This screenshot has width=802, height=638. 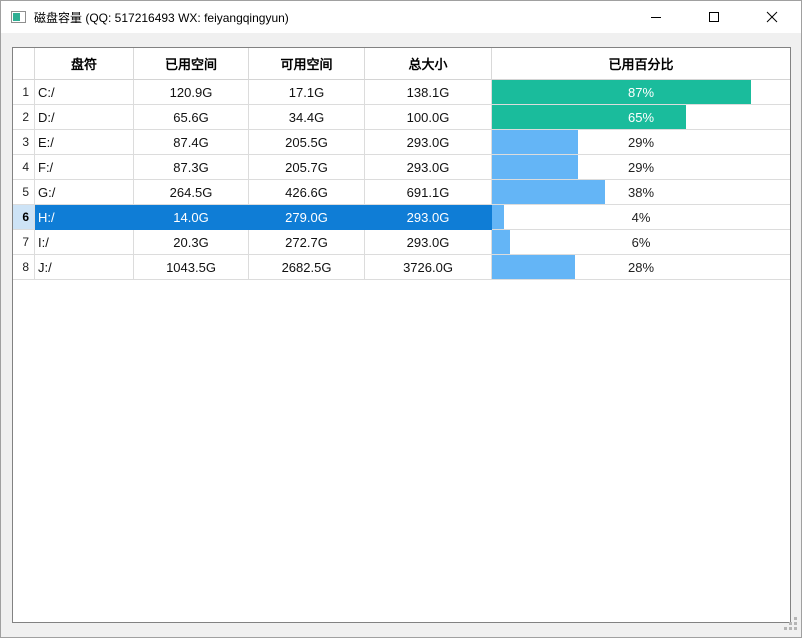 I want to click on minimize-icon, so click(x=656, y=17).